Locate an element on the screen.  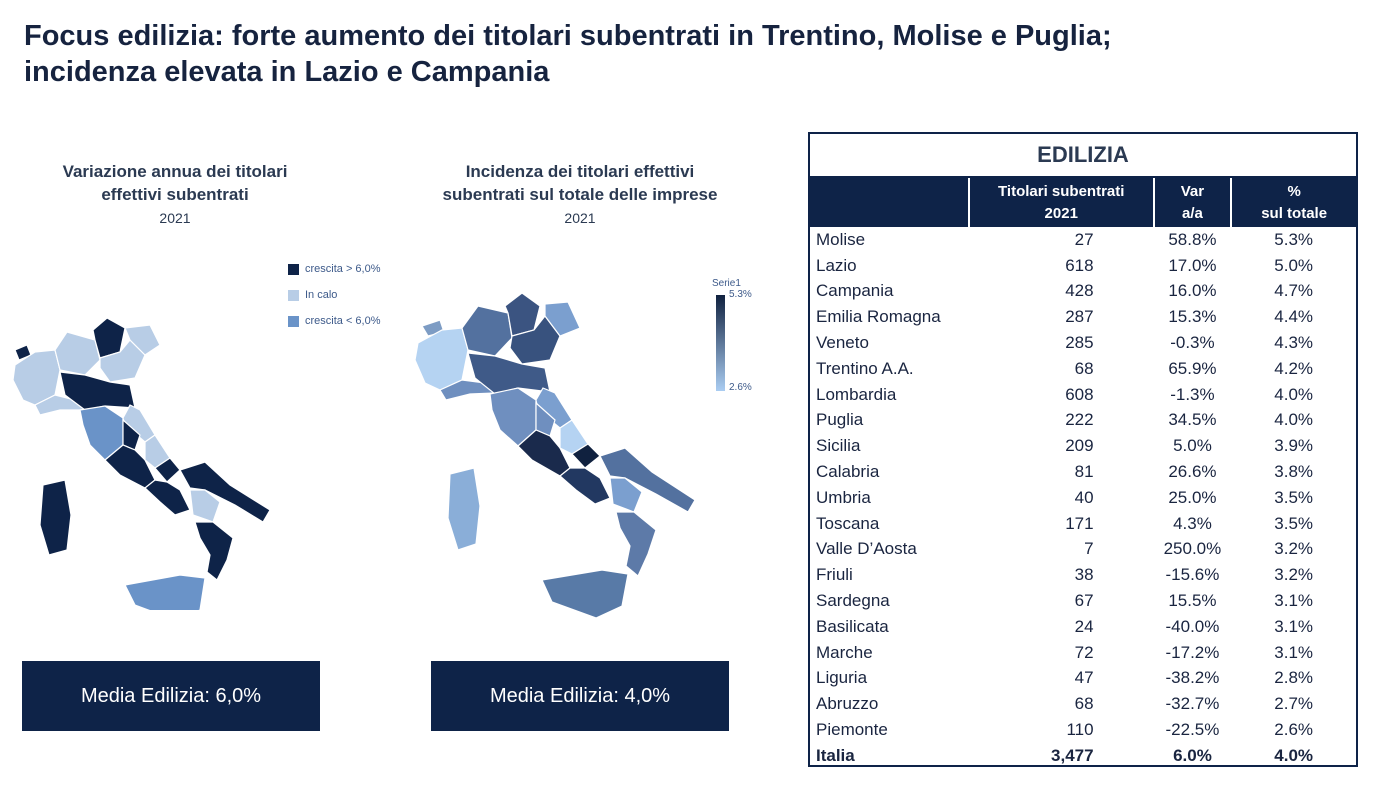
cell-region: Lombardia is located at coordinates (856, 394).